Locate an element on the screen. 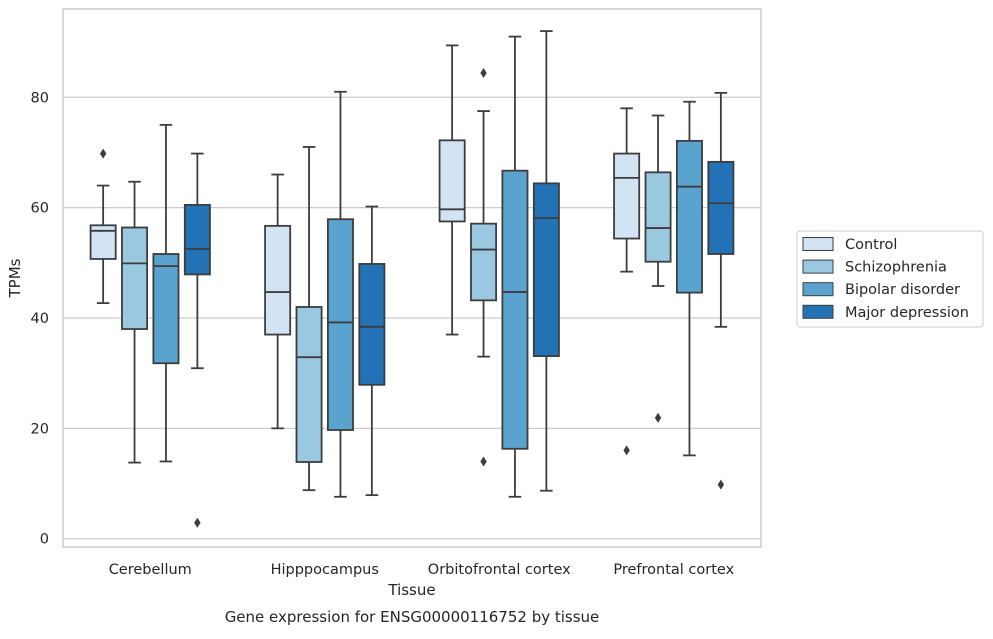 The width and height of the screenshot is (993, 639). legend-label: Major depression is located at coordinates (907, 313).